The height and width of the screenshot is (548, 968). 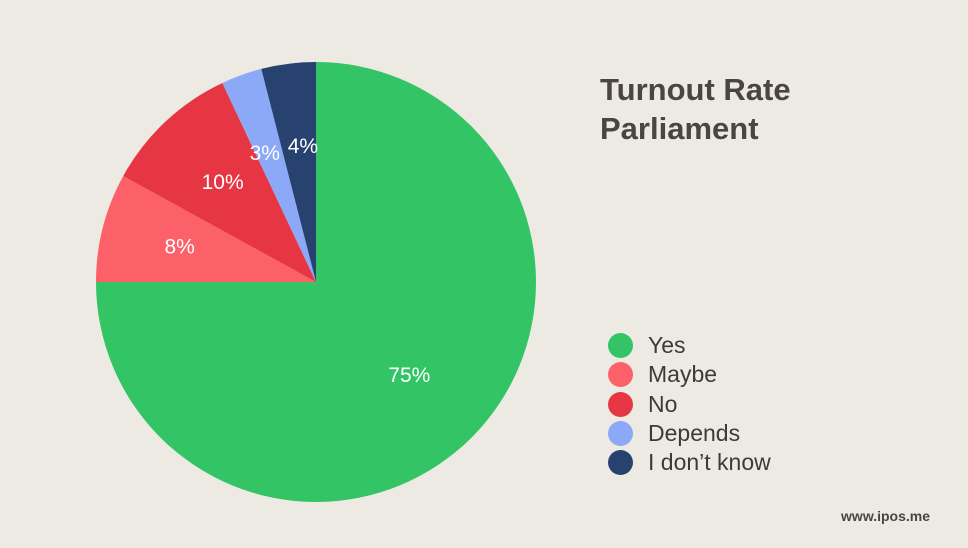 What do you see at coordinates (689, 345) in the screenshot?
I see `legend-item-yes: Yes` at bounding box center [689, 345].